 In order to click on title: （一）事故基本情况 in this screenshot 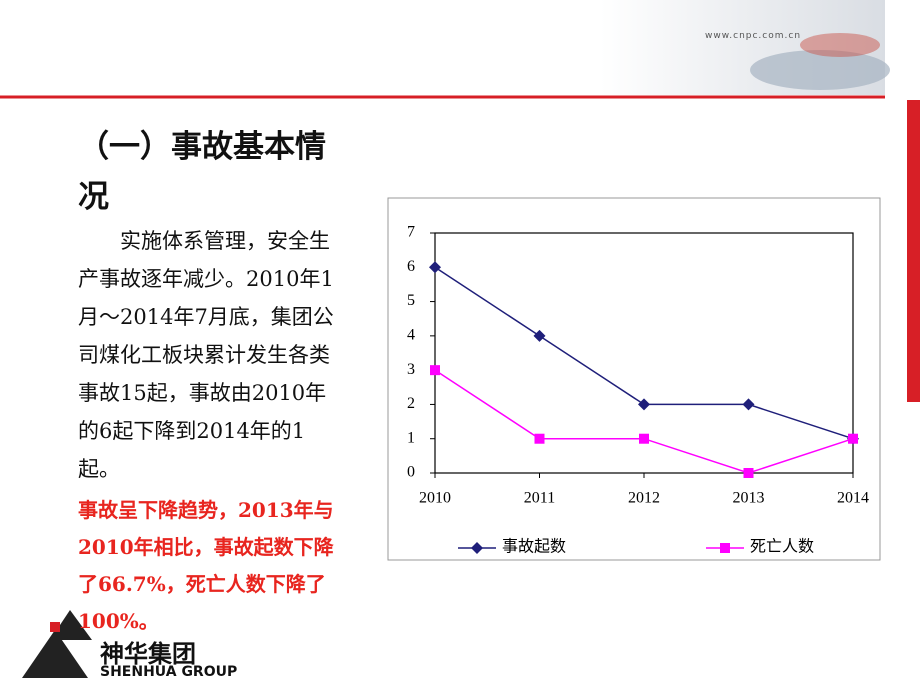, I will do `click(202, 172)`.